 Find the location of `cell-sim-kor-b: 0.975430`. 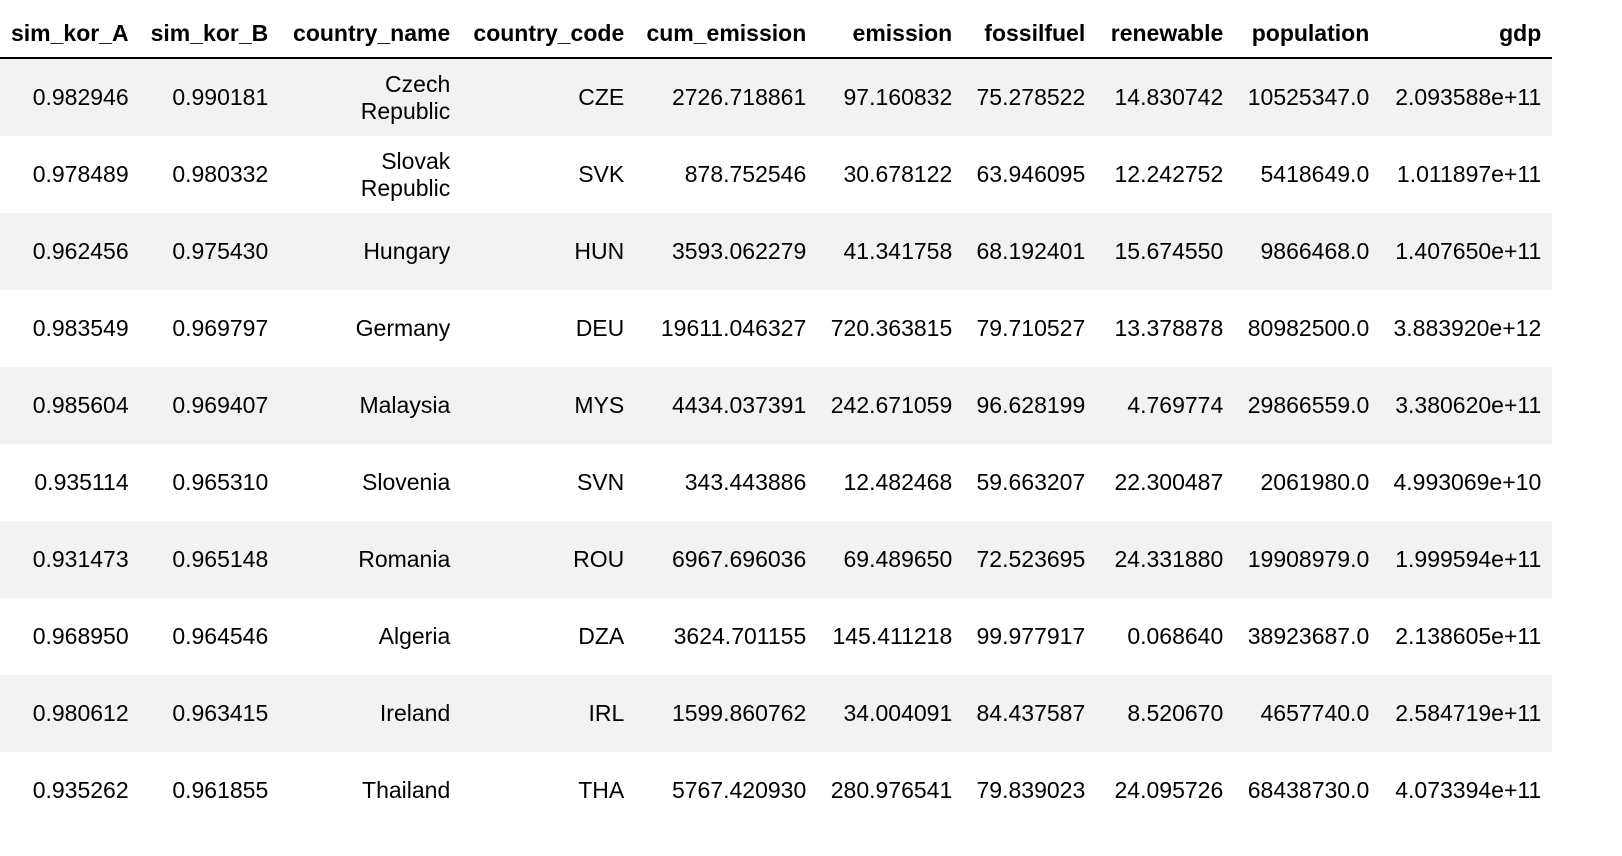

cell-sim-kor-b: 0.975430 is located at coordinates (220, 251).